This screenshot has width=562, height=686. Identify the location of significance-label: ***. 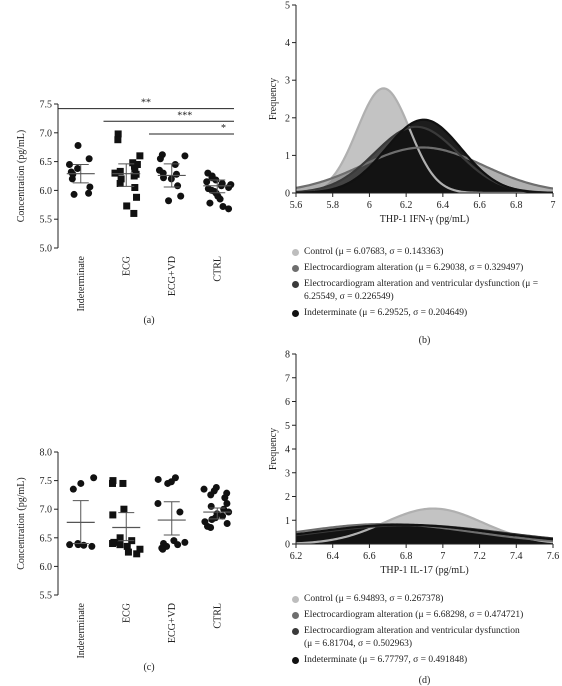
(184, 115).